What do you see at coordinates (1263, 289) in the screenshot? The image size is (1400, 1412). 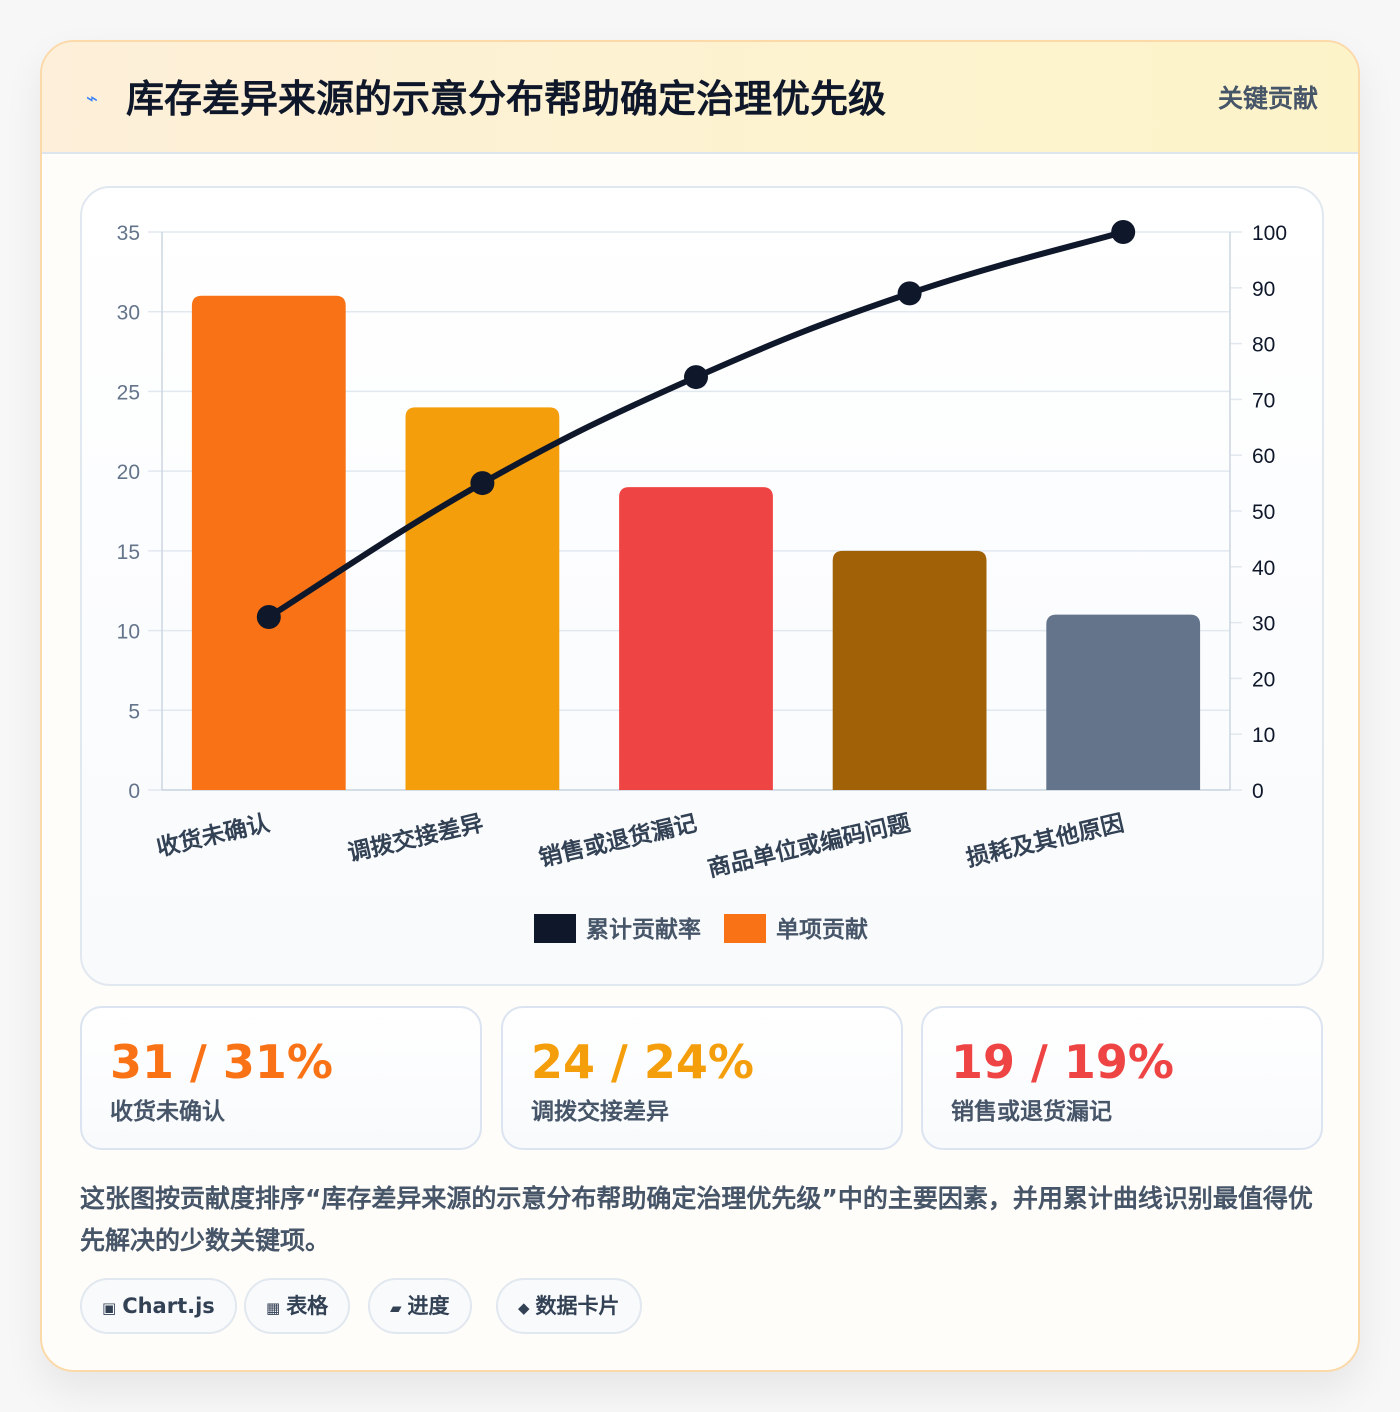 I see `right-axis-tick-label: 90` at bounding box center [1263, 289].